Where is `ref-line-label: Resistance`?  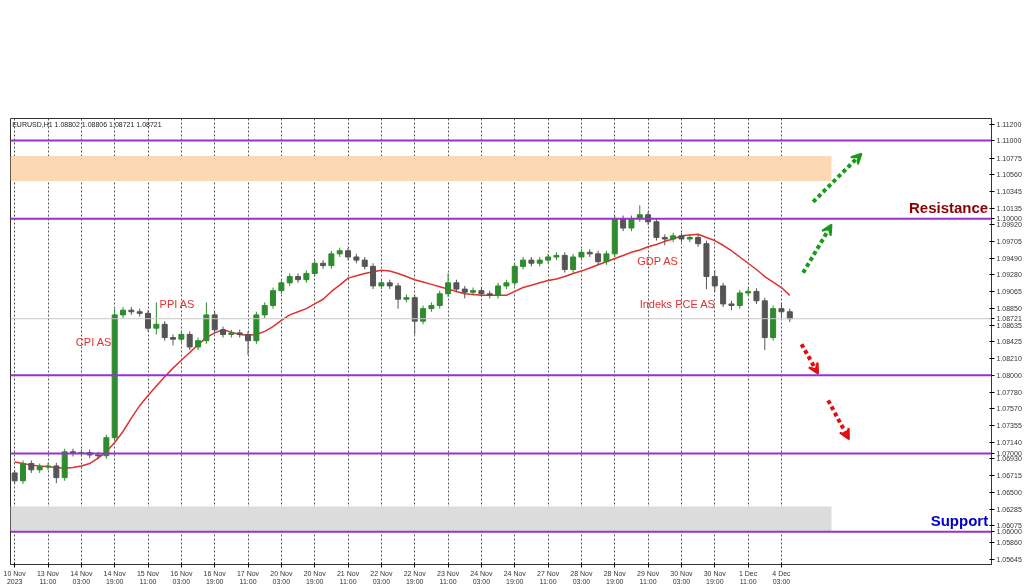
ref-line-label: Resistance is located at coordinates (948, 207).